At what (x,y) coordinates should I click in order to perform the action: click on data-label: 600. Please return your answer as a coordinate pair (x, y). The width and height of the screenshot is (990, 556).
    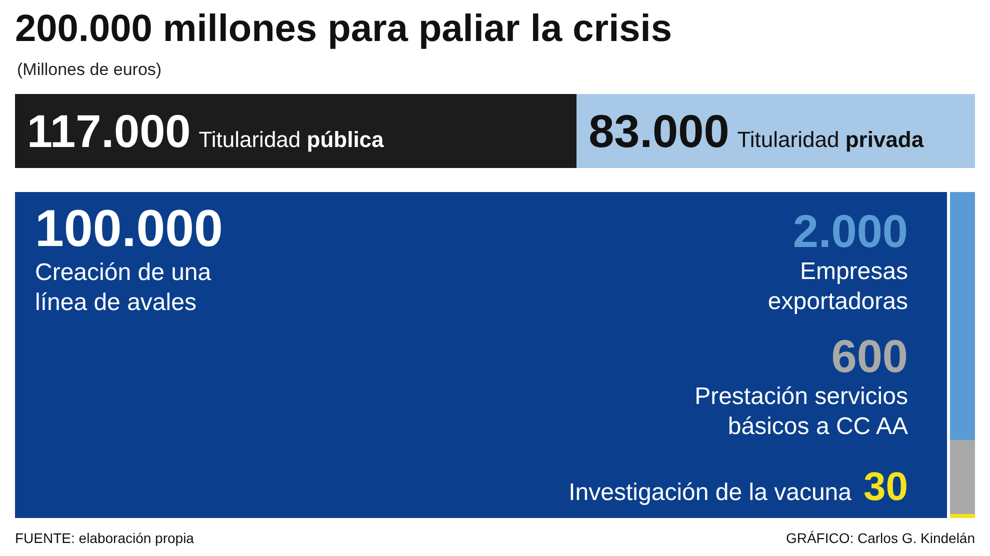
    Looking at the image, I should click on (869, 356).